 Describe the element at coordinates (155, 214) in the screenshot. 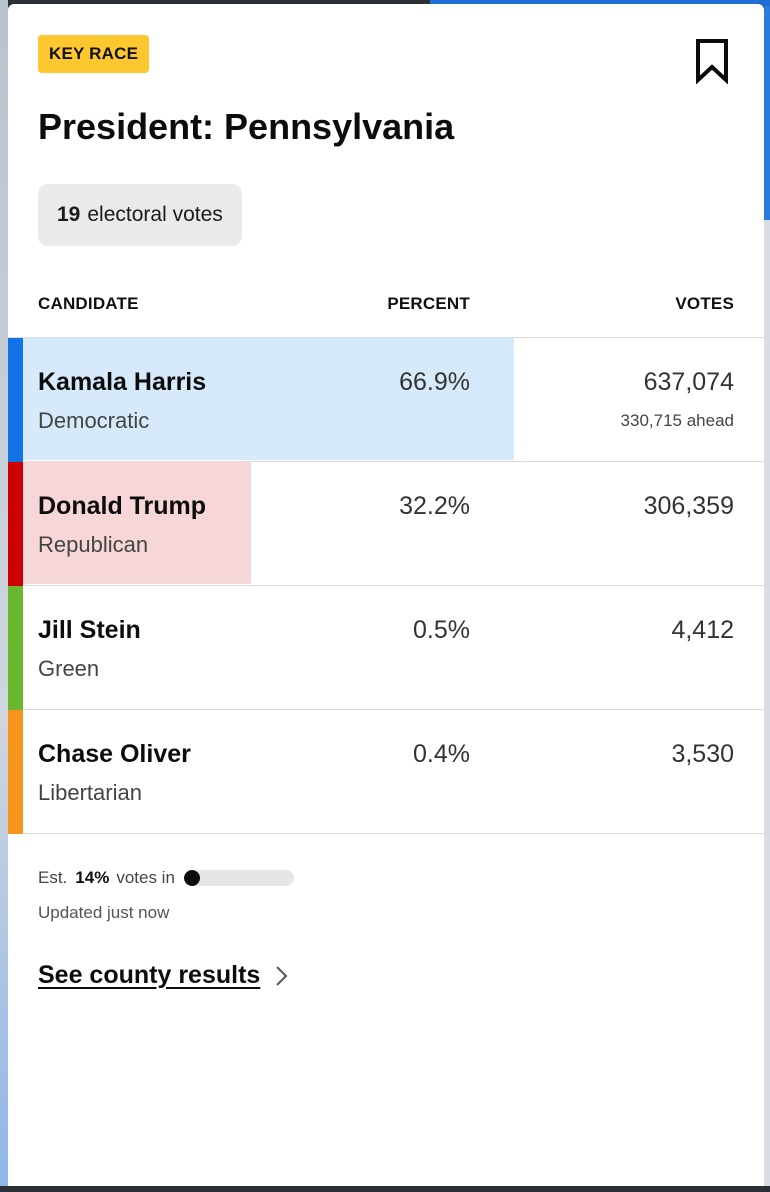

I see `electoral-votes-label: electoral votes` at that location.